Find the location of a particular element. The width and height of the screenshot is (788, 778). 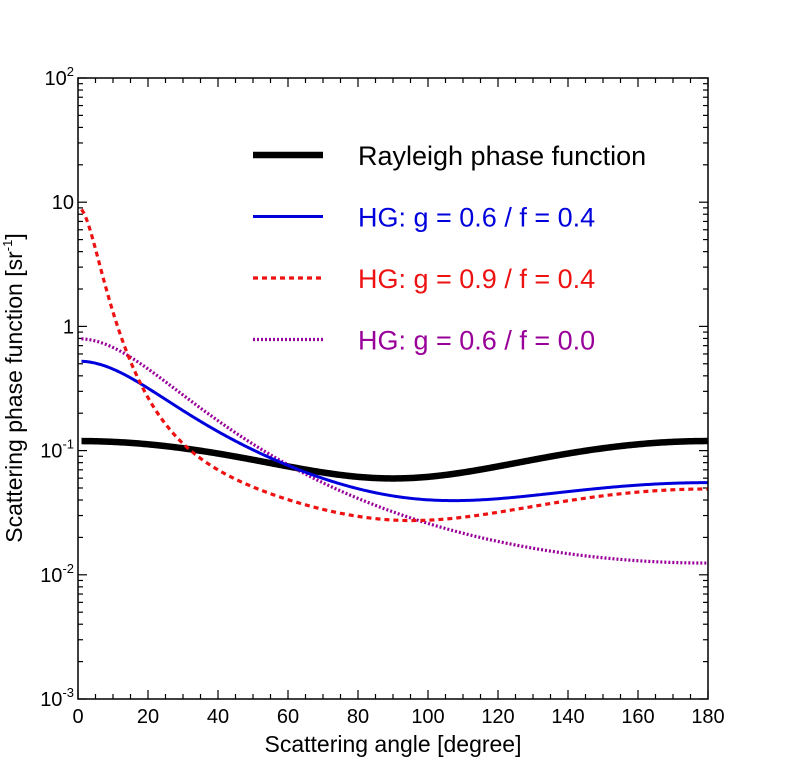

x-tick-label: 140 is located at coordinates (567, 717).